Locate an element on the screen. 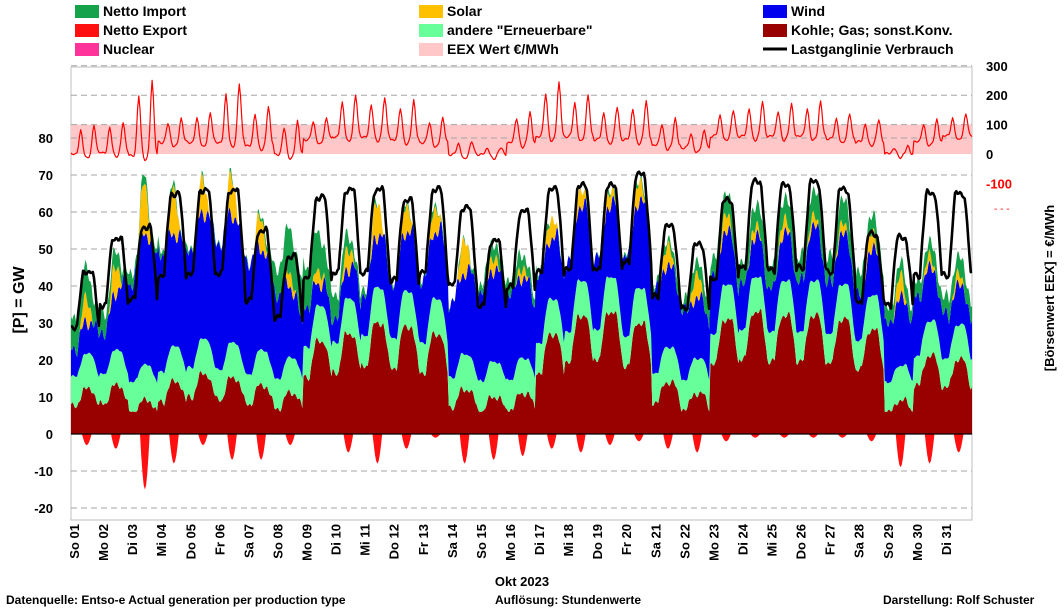 This screenshot has width=1064, height=614. left-tick-label: 0 is located at coordinates (49, 434).